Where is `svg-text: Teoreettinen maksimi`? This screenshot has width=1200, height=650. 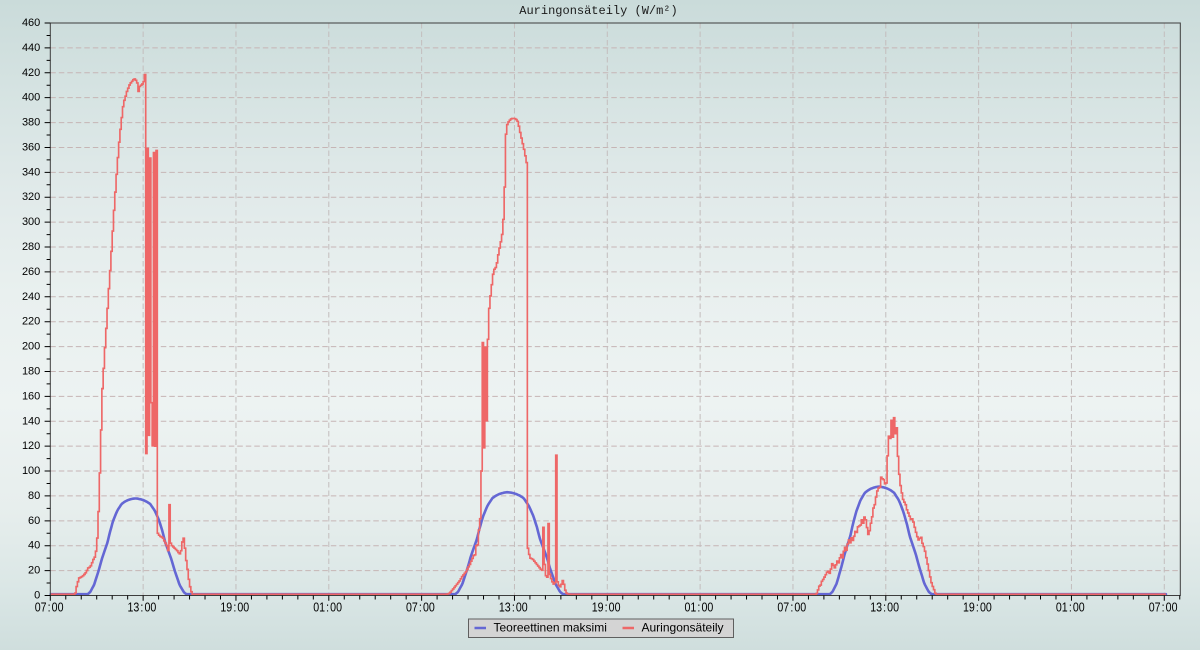 svg-text: Teoreettinen maksimi is located at coordinates (550, 628).